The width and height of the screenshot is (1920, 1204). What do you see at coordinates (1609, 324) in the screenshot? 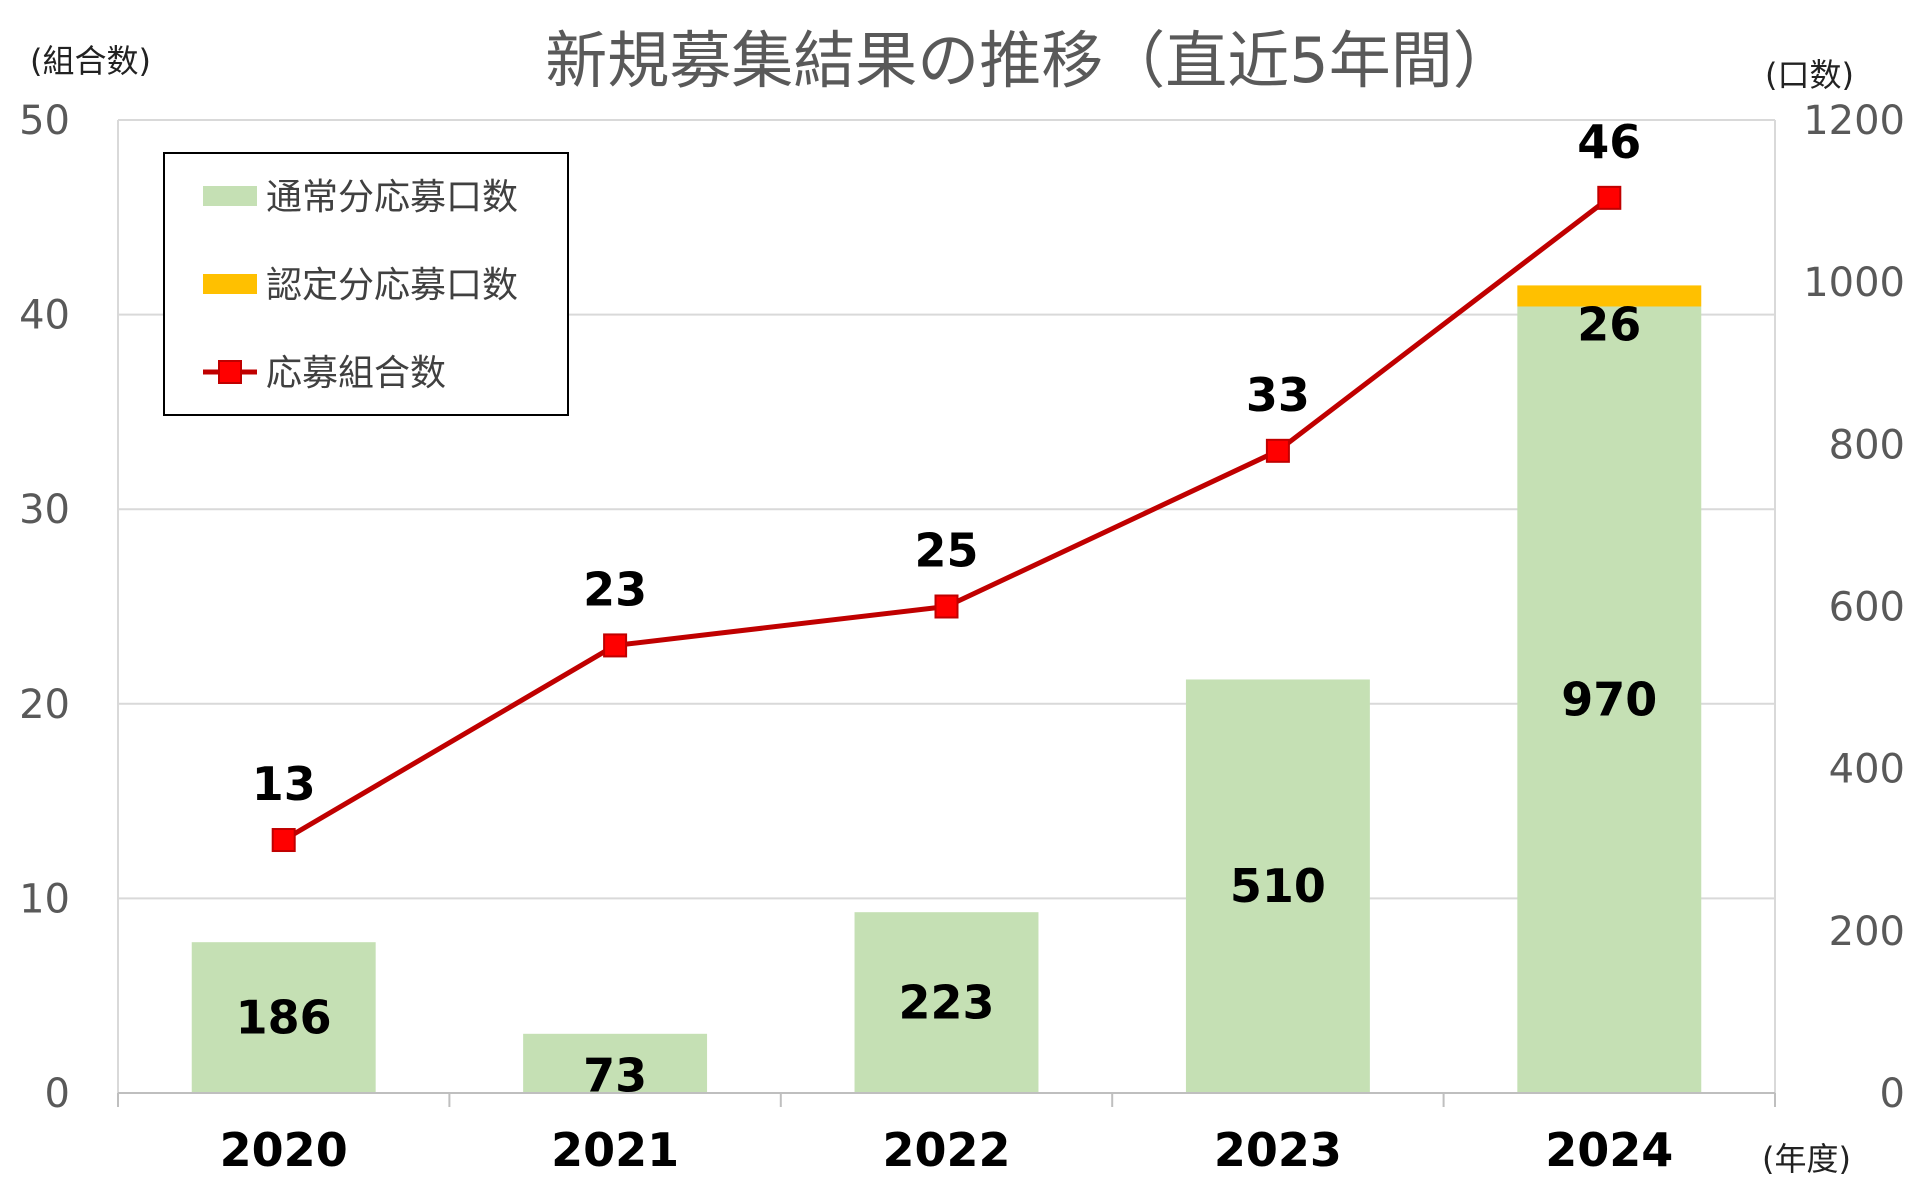
I see `bar-data-label: 26` at bounding box center [1609, 324].